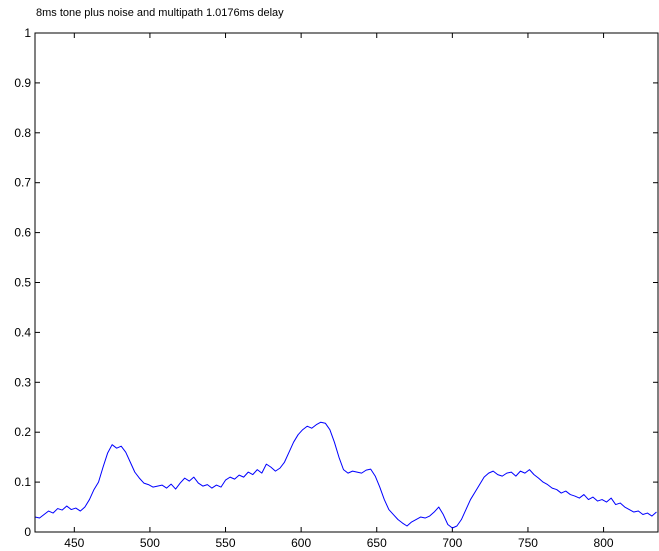 This screenshot has height=551, width=659. Describe the element at coordinates (27, 33) in the screenshot. I see `y-tick-label: 1` at that location.